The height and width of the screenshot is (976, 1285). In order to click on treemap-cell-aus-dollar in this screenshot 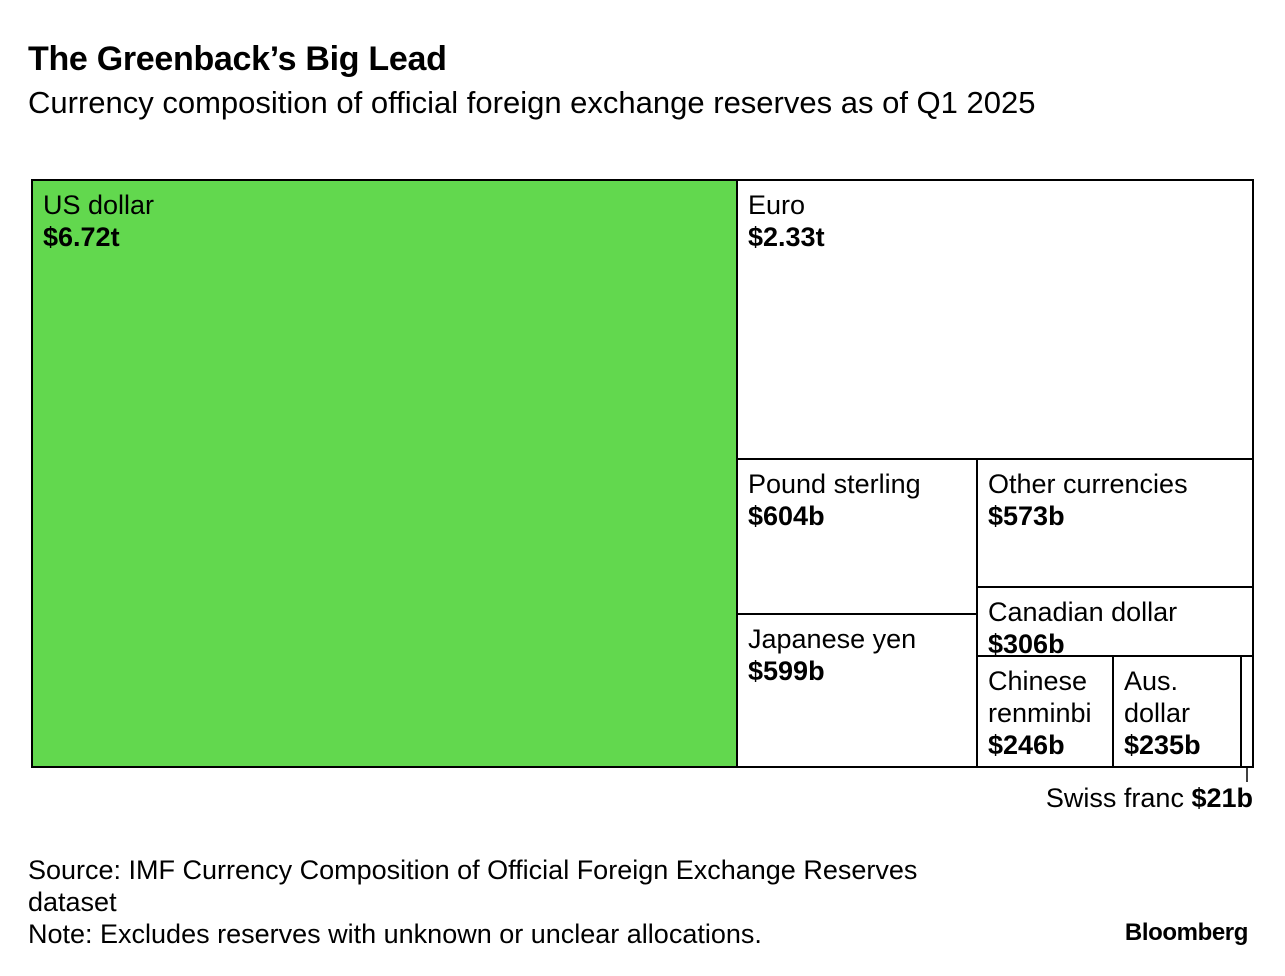, I will do `click(1177, 711)`.